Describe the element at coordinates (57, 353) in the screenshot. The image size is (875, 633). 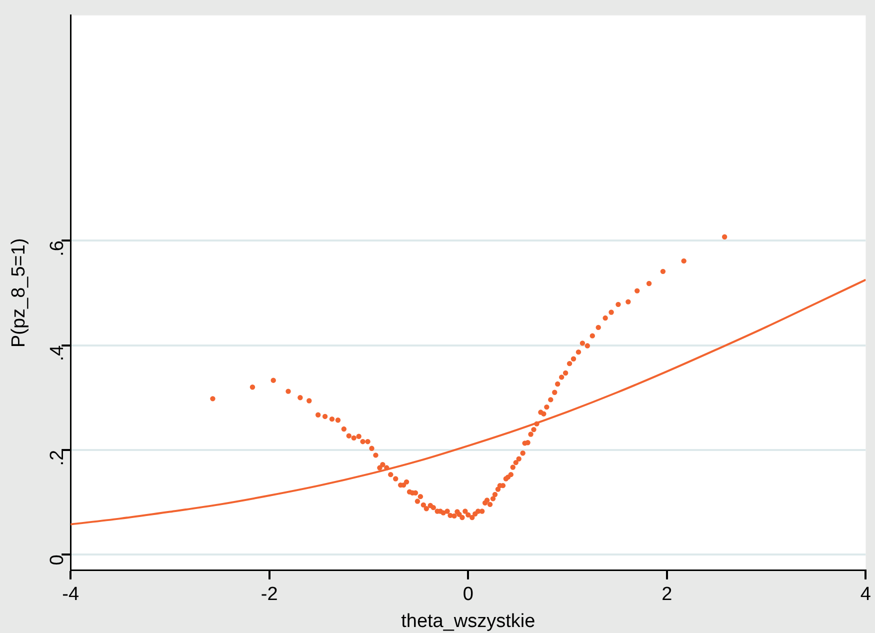
I see `y-tick-label: .4` at that location.